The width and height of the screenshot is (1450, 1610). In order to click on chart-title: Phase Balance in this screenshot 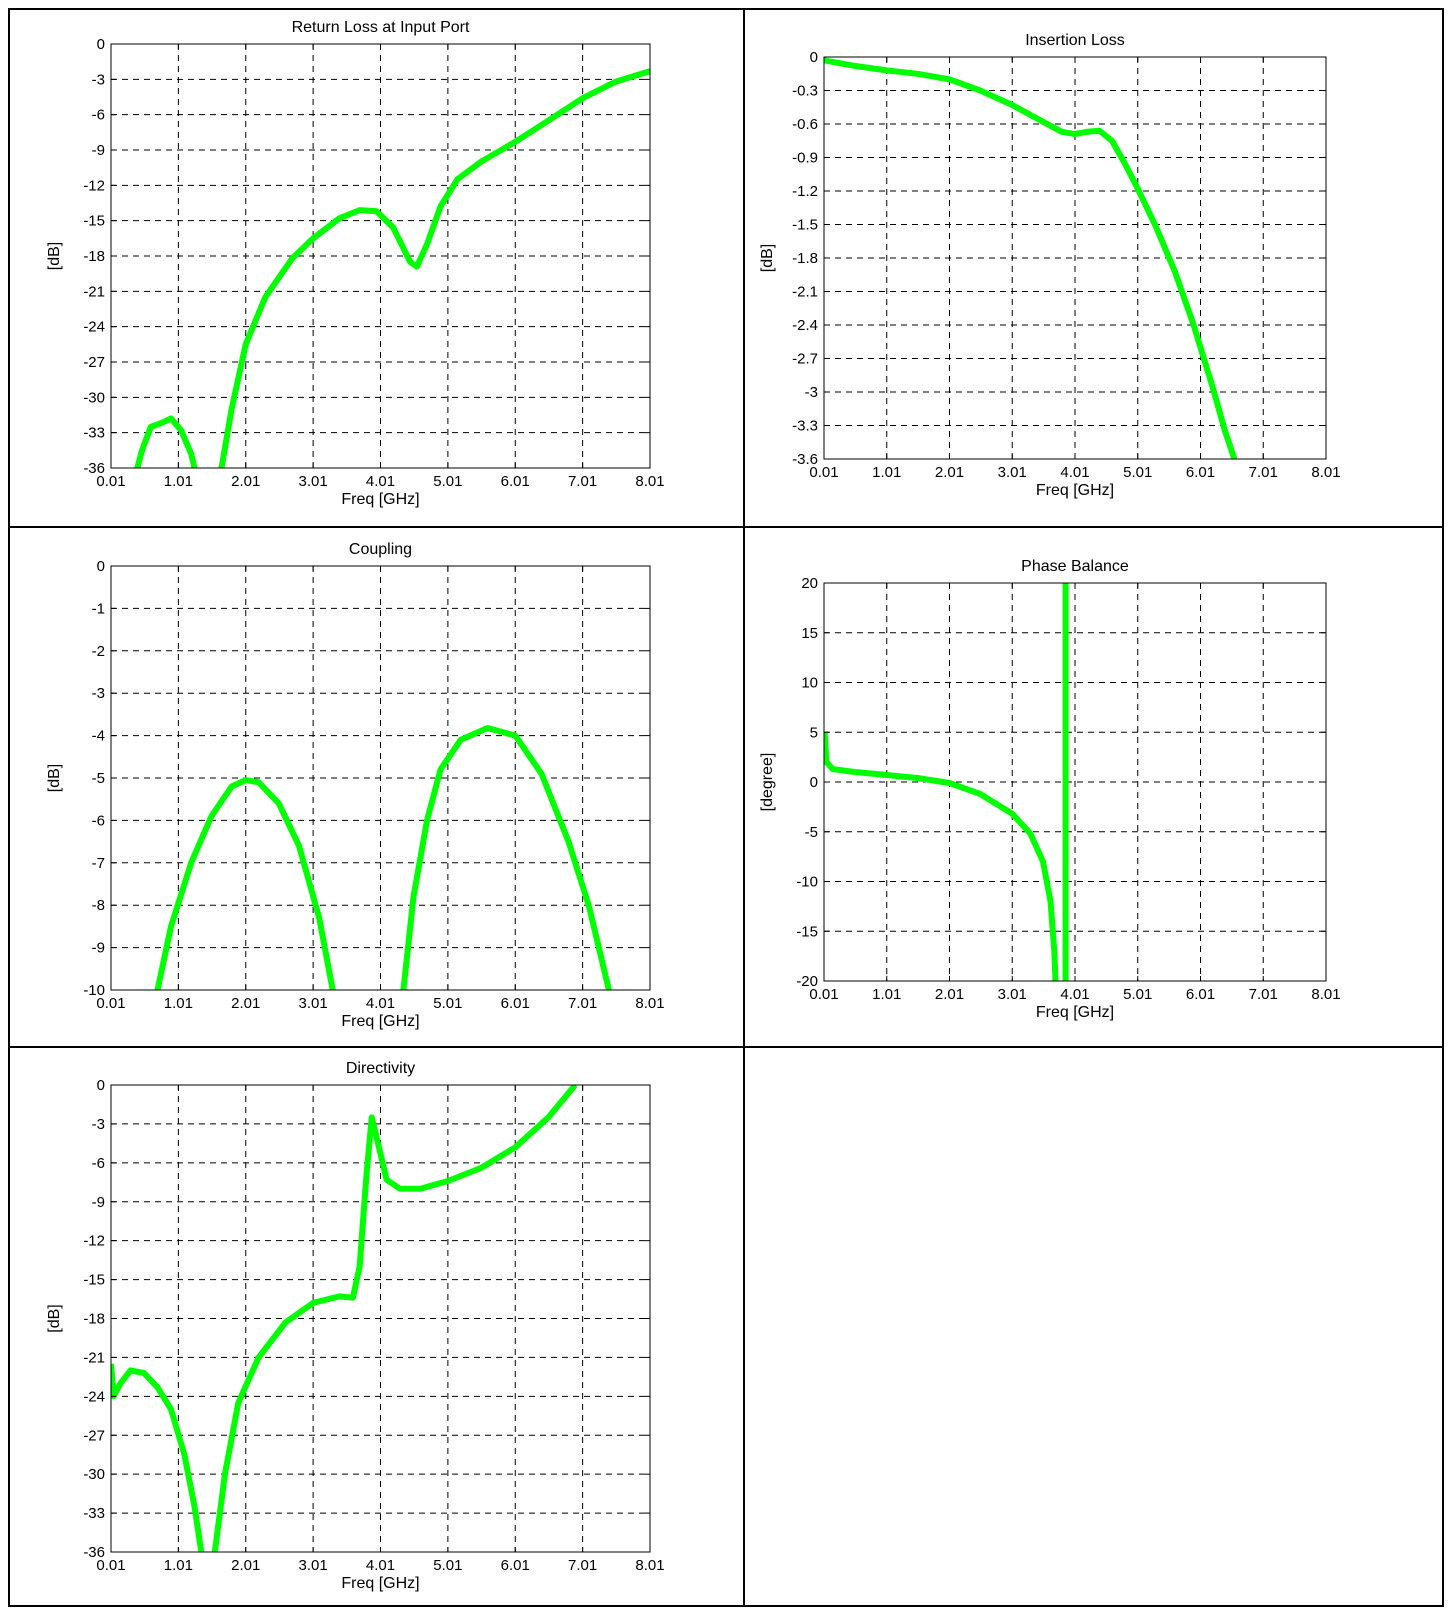, I will do `click(1075, 566)`.